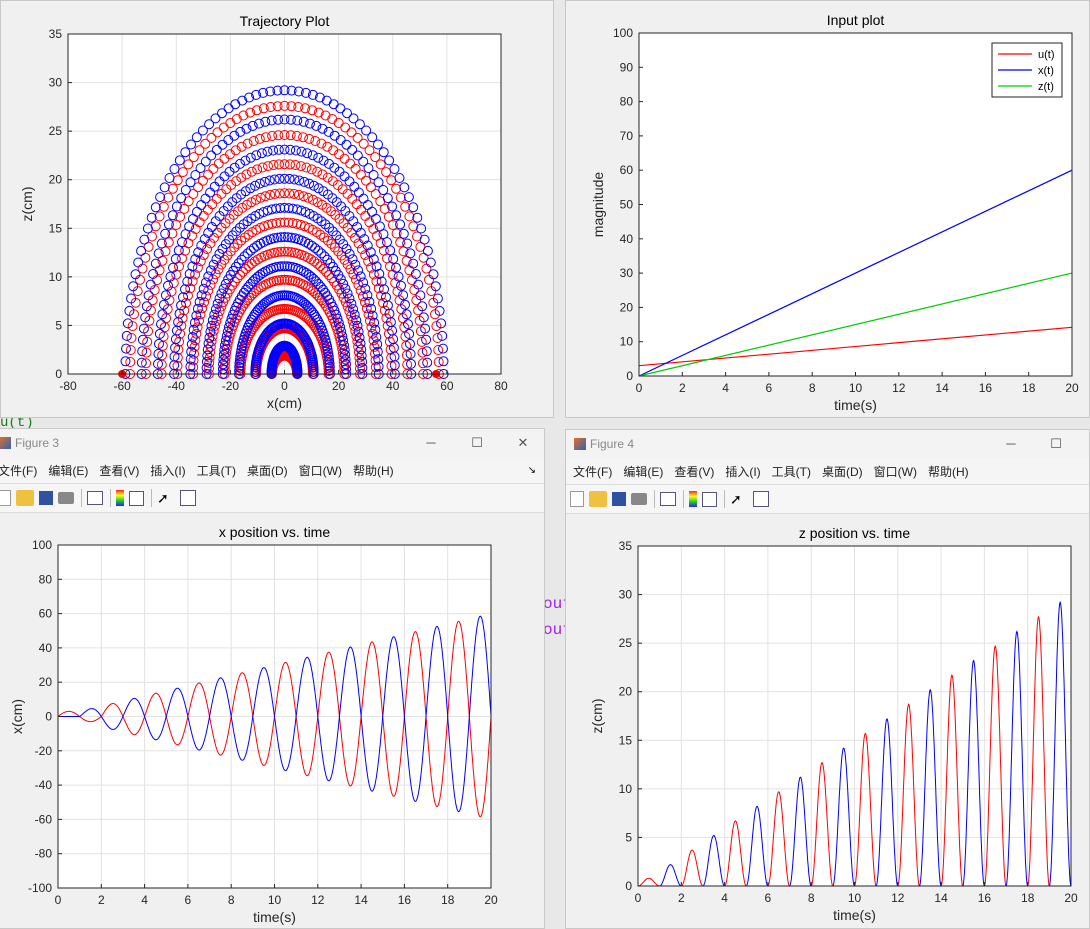 This screenshot has width=1090, height=929. I want to click on x-tick-label: -60, so click(122, 386).